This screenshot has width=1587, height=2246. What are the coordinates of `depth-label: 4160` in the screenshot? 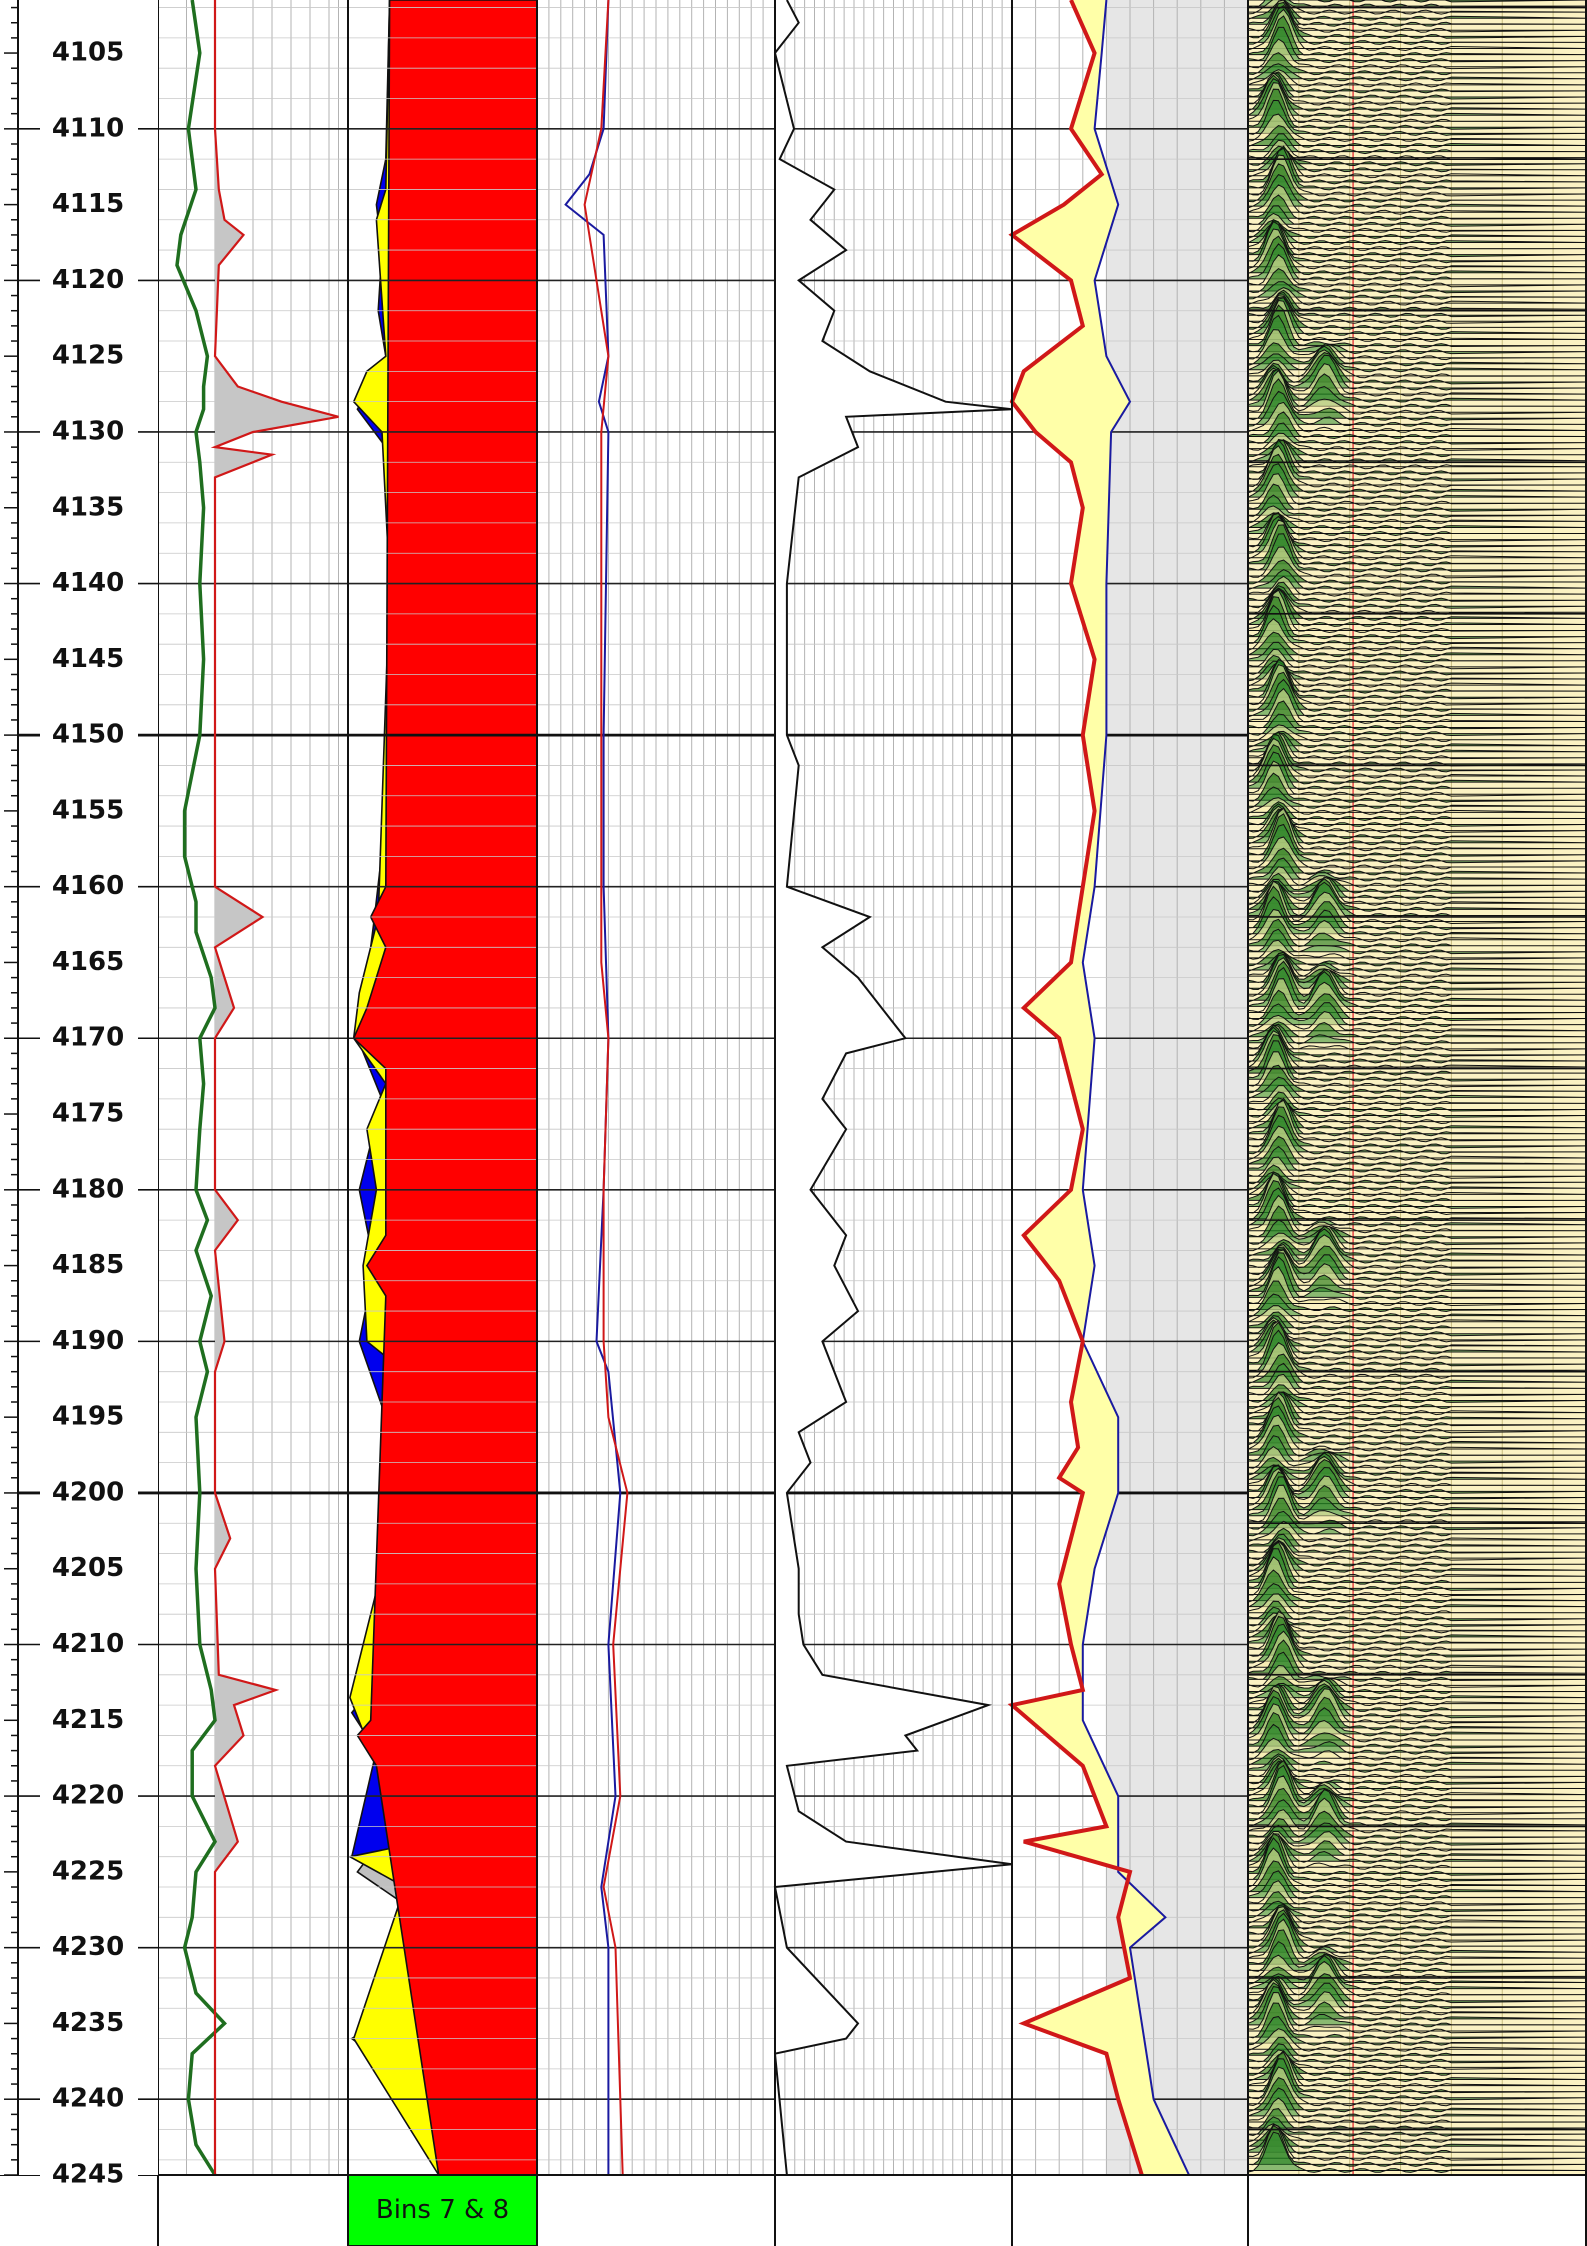 It's located at (88, 886).